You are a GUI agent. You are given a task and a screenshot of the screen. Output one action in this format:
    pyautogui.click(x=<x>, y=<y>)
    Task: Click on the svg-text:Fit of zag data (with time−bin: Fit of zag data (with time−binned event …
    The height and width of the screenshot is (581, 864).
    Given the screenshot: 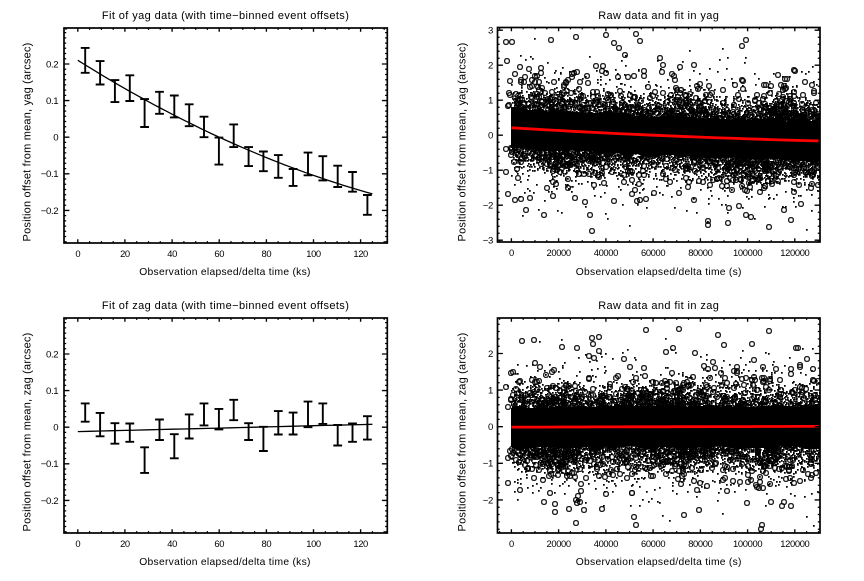 What is the action you would take?
    pyautogui.click(x=225, y=306)
    